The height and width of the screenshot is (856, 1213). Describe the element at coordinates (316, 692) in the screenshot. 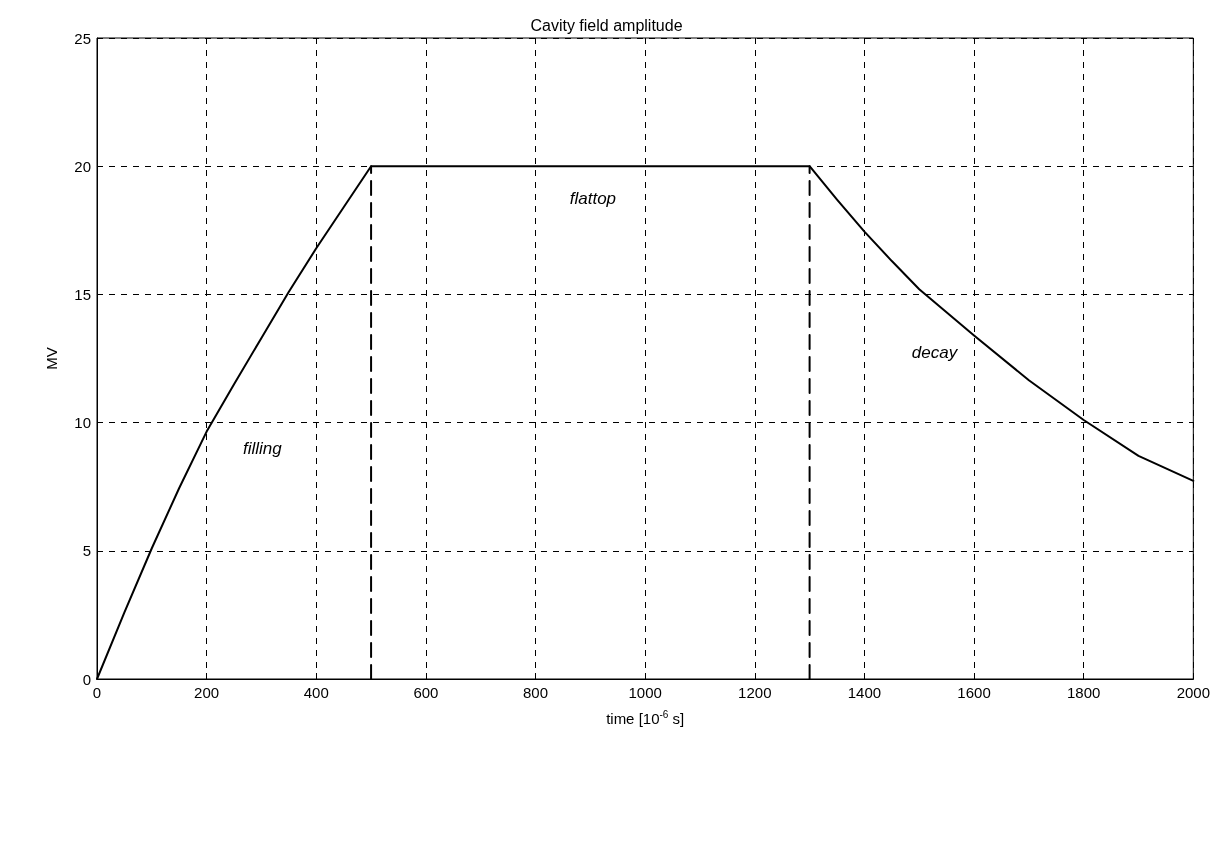

I see `x-tick-label: 400` at that location.